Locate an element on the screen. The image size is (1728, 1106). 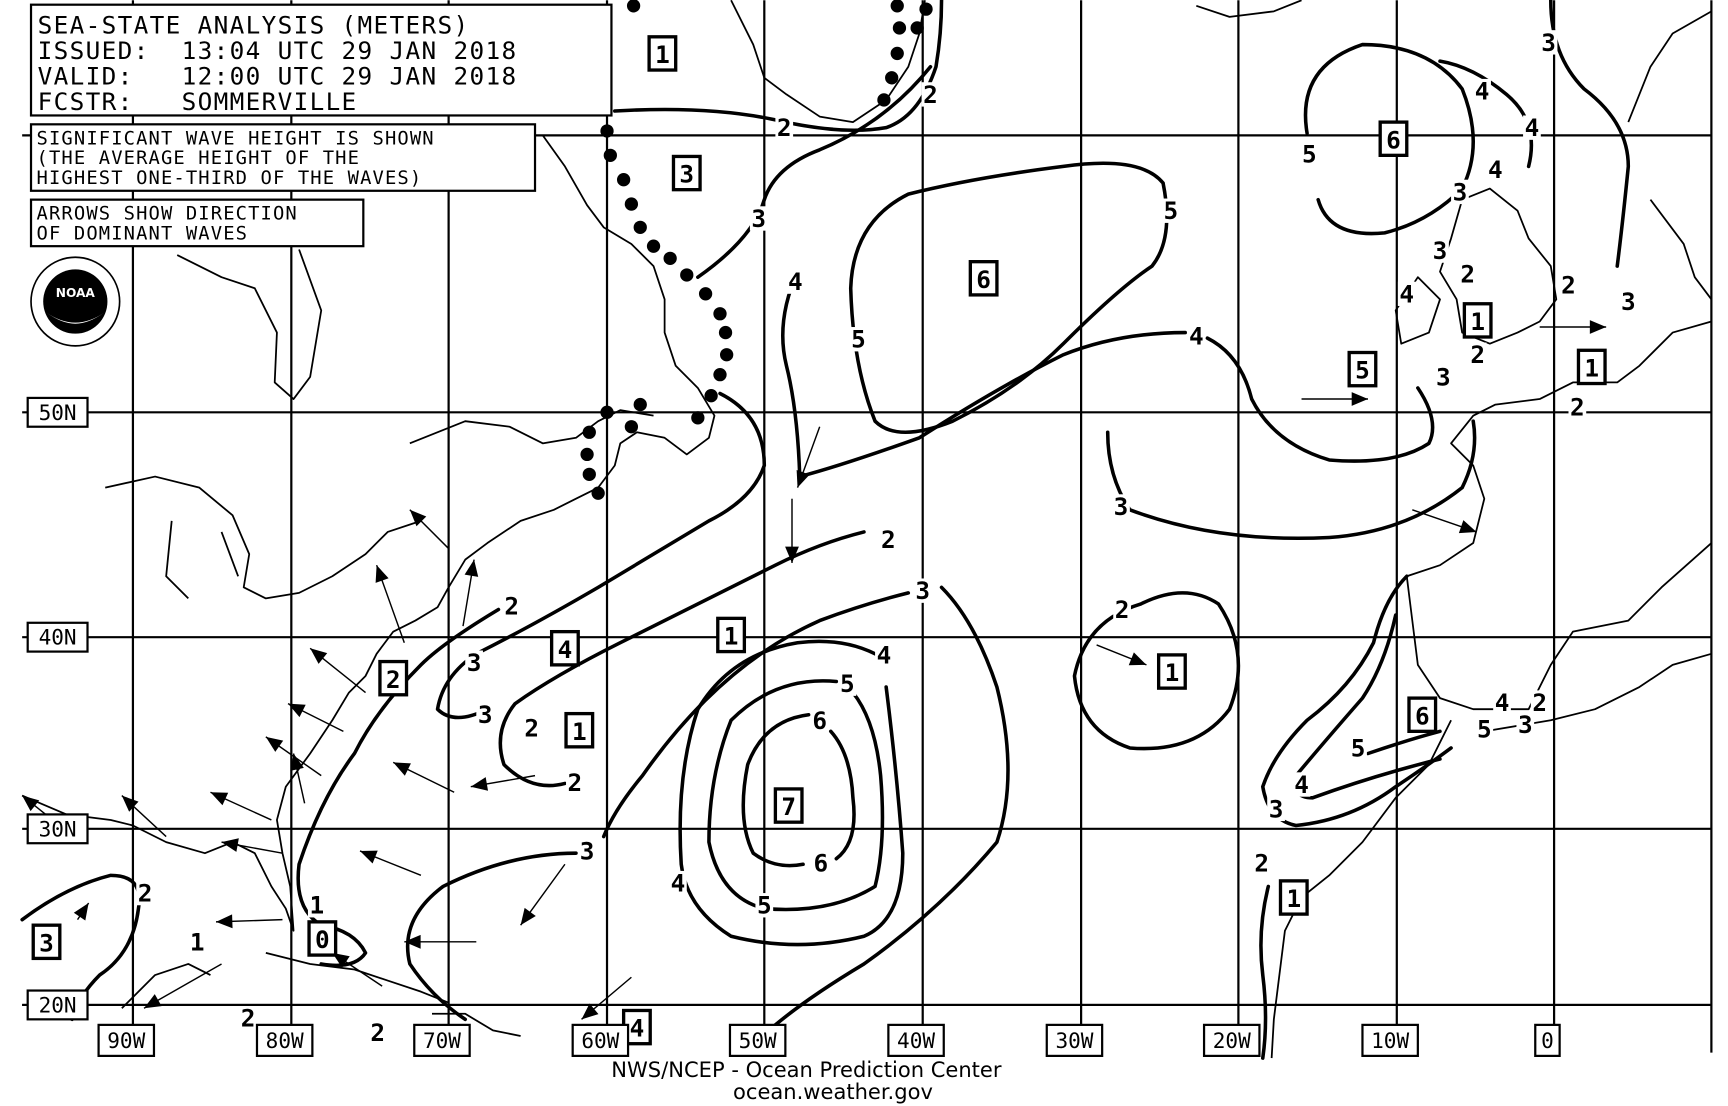
coast-iceland is located at coordinates (1249, 9).